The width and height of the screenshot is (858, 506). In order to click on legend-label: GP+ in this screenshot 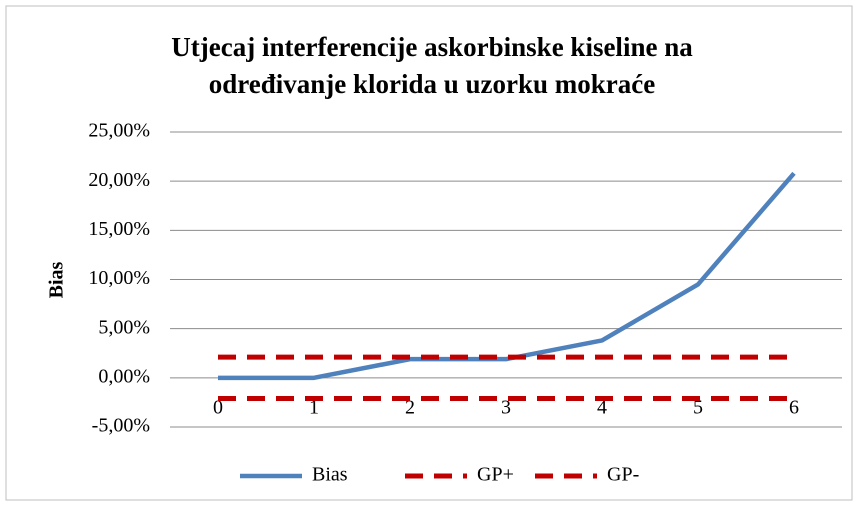, I will do `click(495, 475)`.